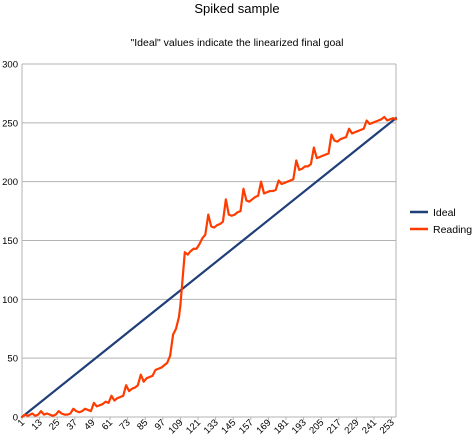 Image resolution: width=474 pixels, height=447 pixels. What do you see at coordinates (444, 213) in the screenshot?
I see `legend-label-ideal: Ideal` at bounding box center [444, 213].